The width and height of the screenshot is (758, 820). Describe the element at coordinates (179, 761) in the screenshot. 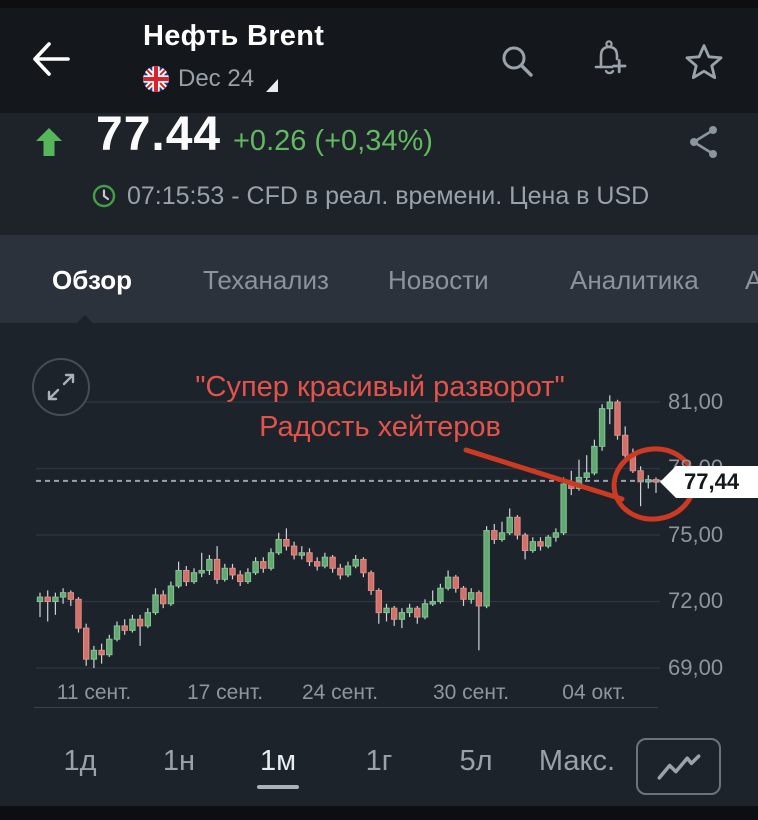

I see `range-1w: 1н` at that location.